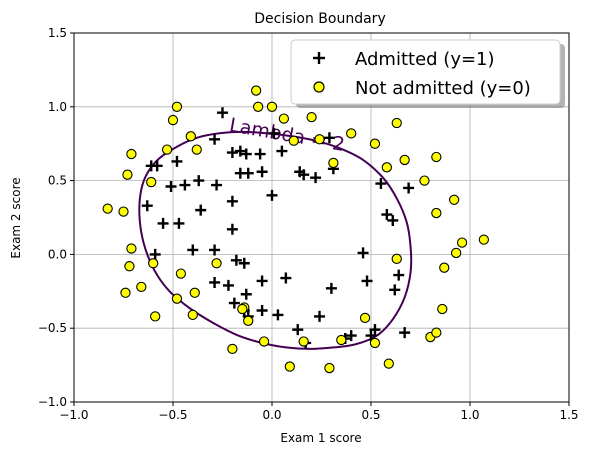  I want to click on y-tick-label: 1.0, so click(57, 107).